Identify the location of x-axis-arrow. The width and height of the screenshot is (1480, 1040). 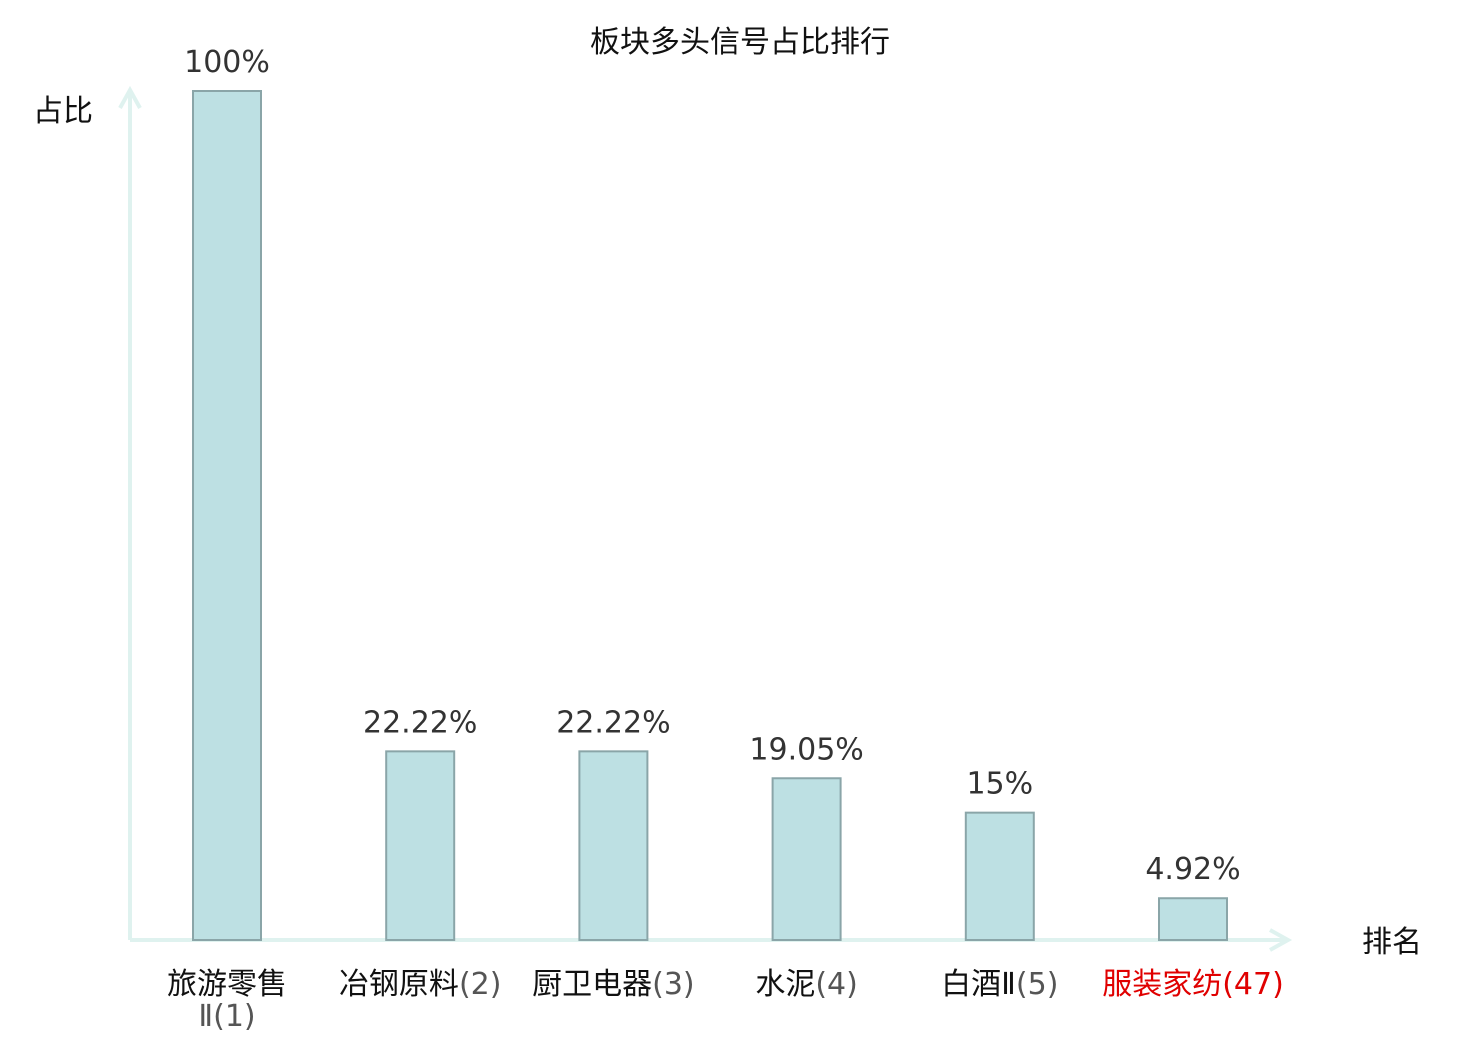
(1281, 940).